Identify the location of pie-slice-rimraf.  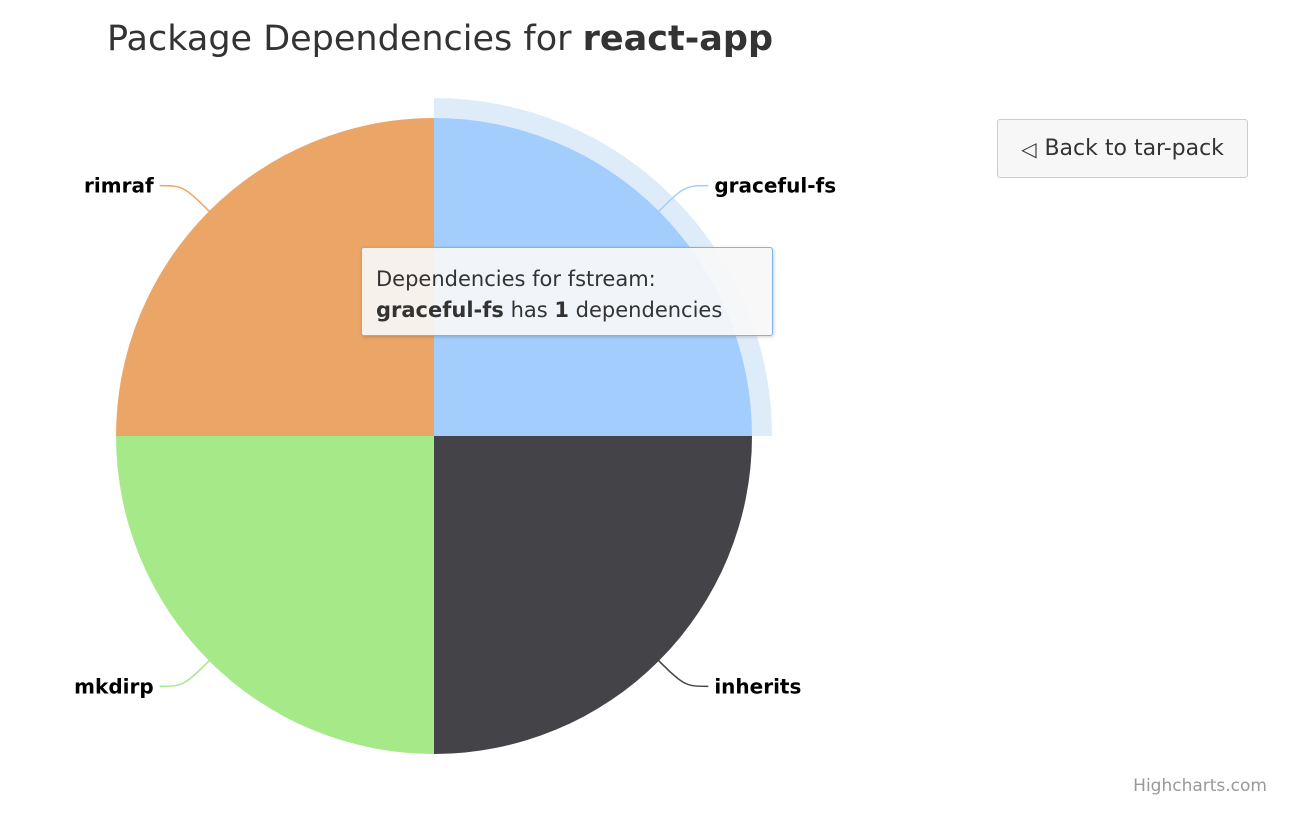
(275, 277).